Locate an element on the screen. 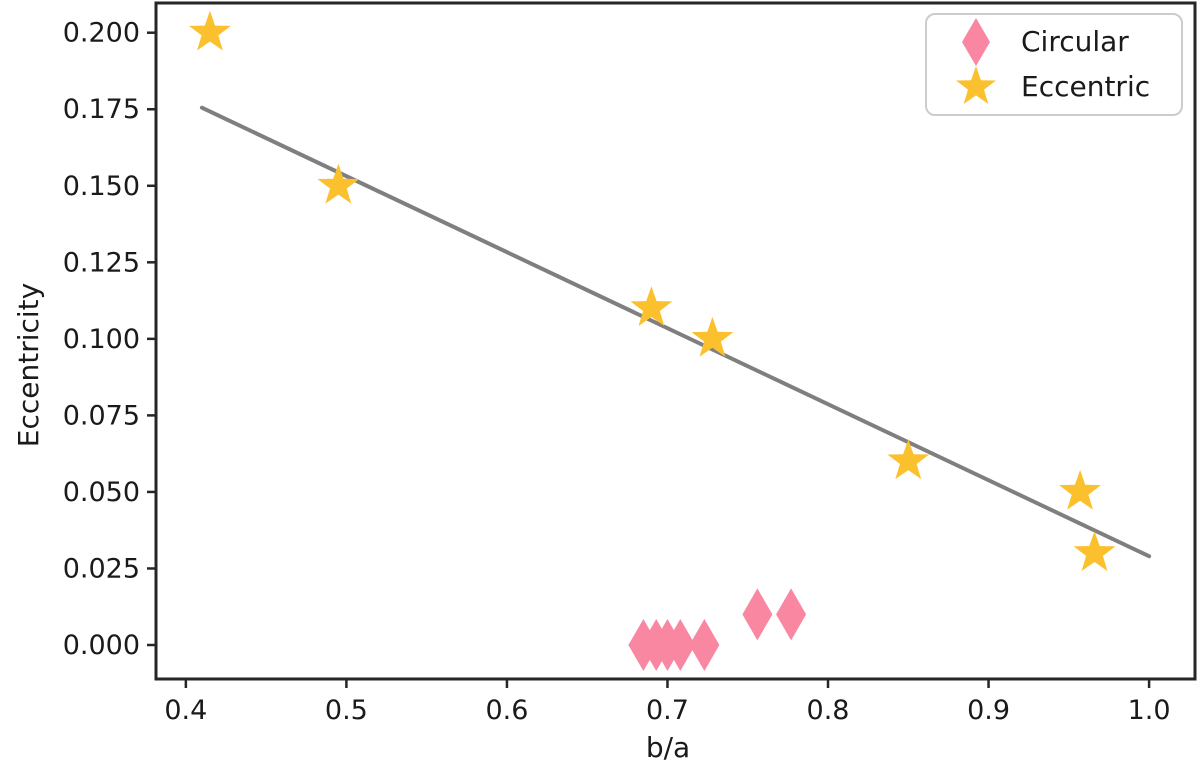 Image resolution: width=1200 pixels, height=771 pixels. y-axis-label: Eccentricity is located at coordinates (28, 365).